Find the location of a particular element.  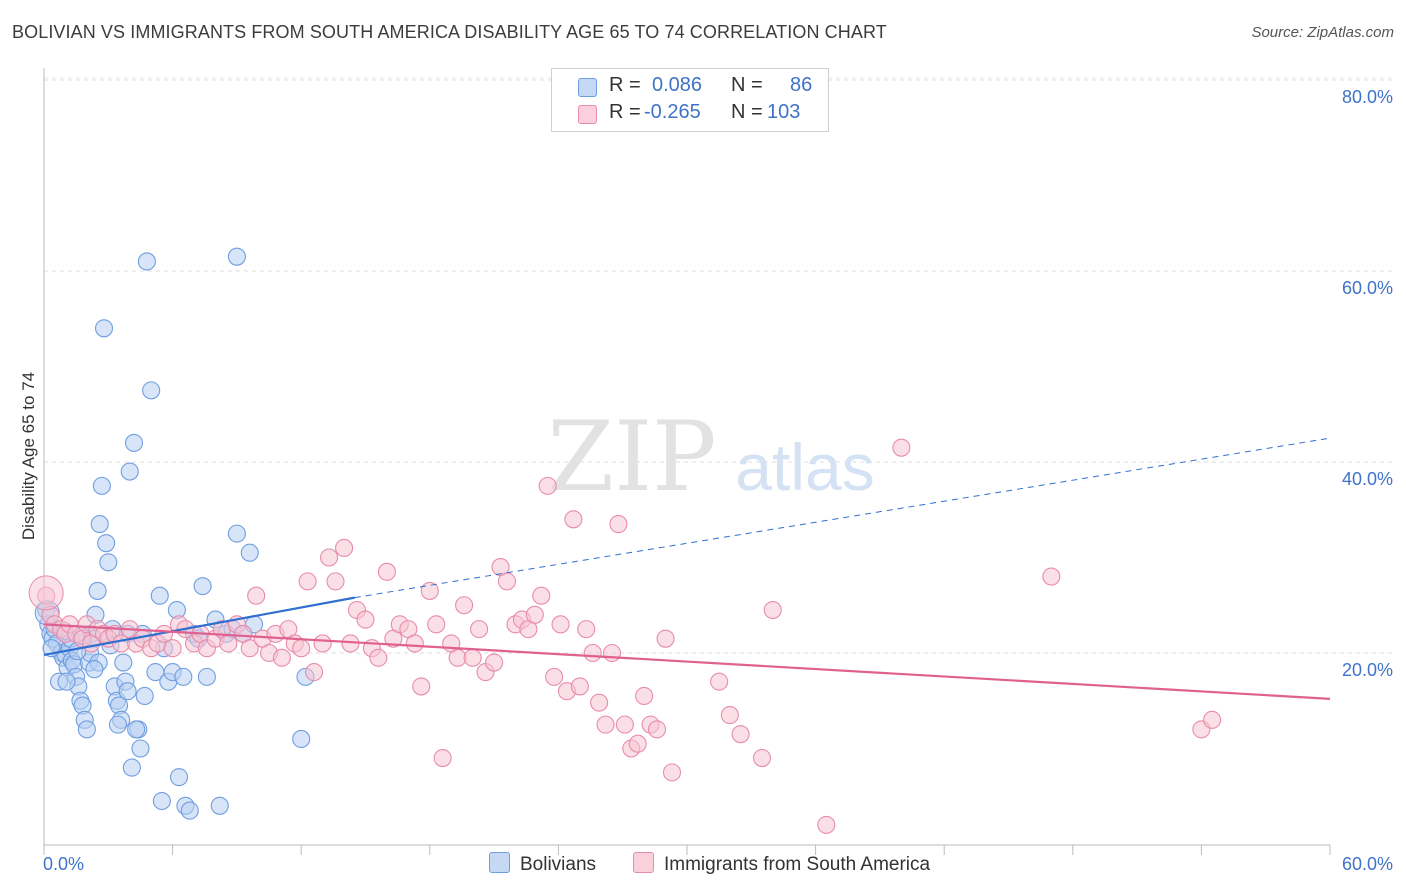

x-tick-label: 60.0% is located at coordinates (1367, 864).